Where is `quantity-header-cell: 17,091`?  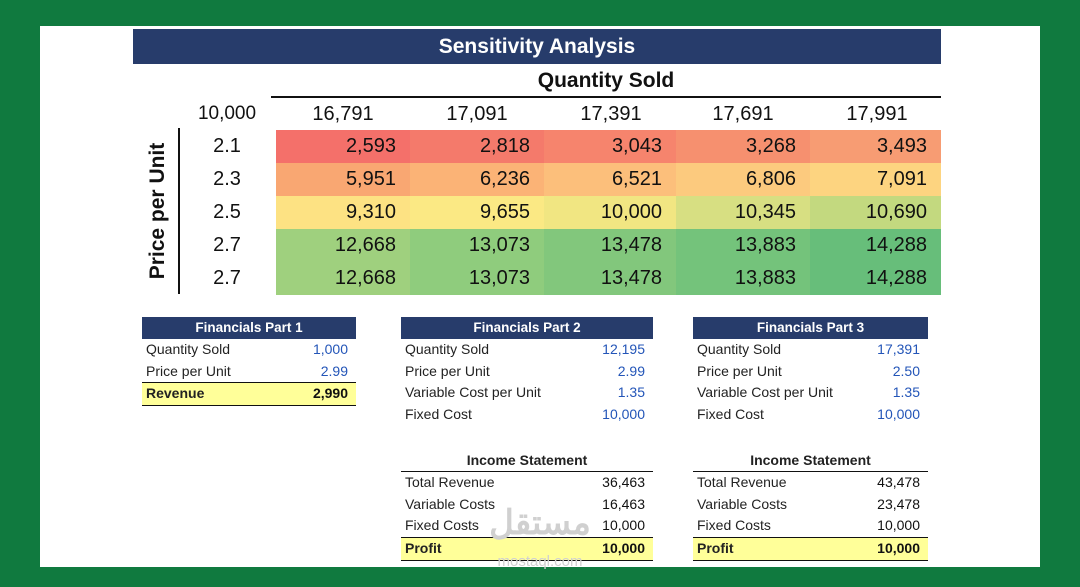
quantity-header-cell: 17,091 is located at coordinates (477, 114).